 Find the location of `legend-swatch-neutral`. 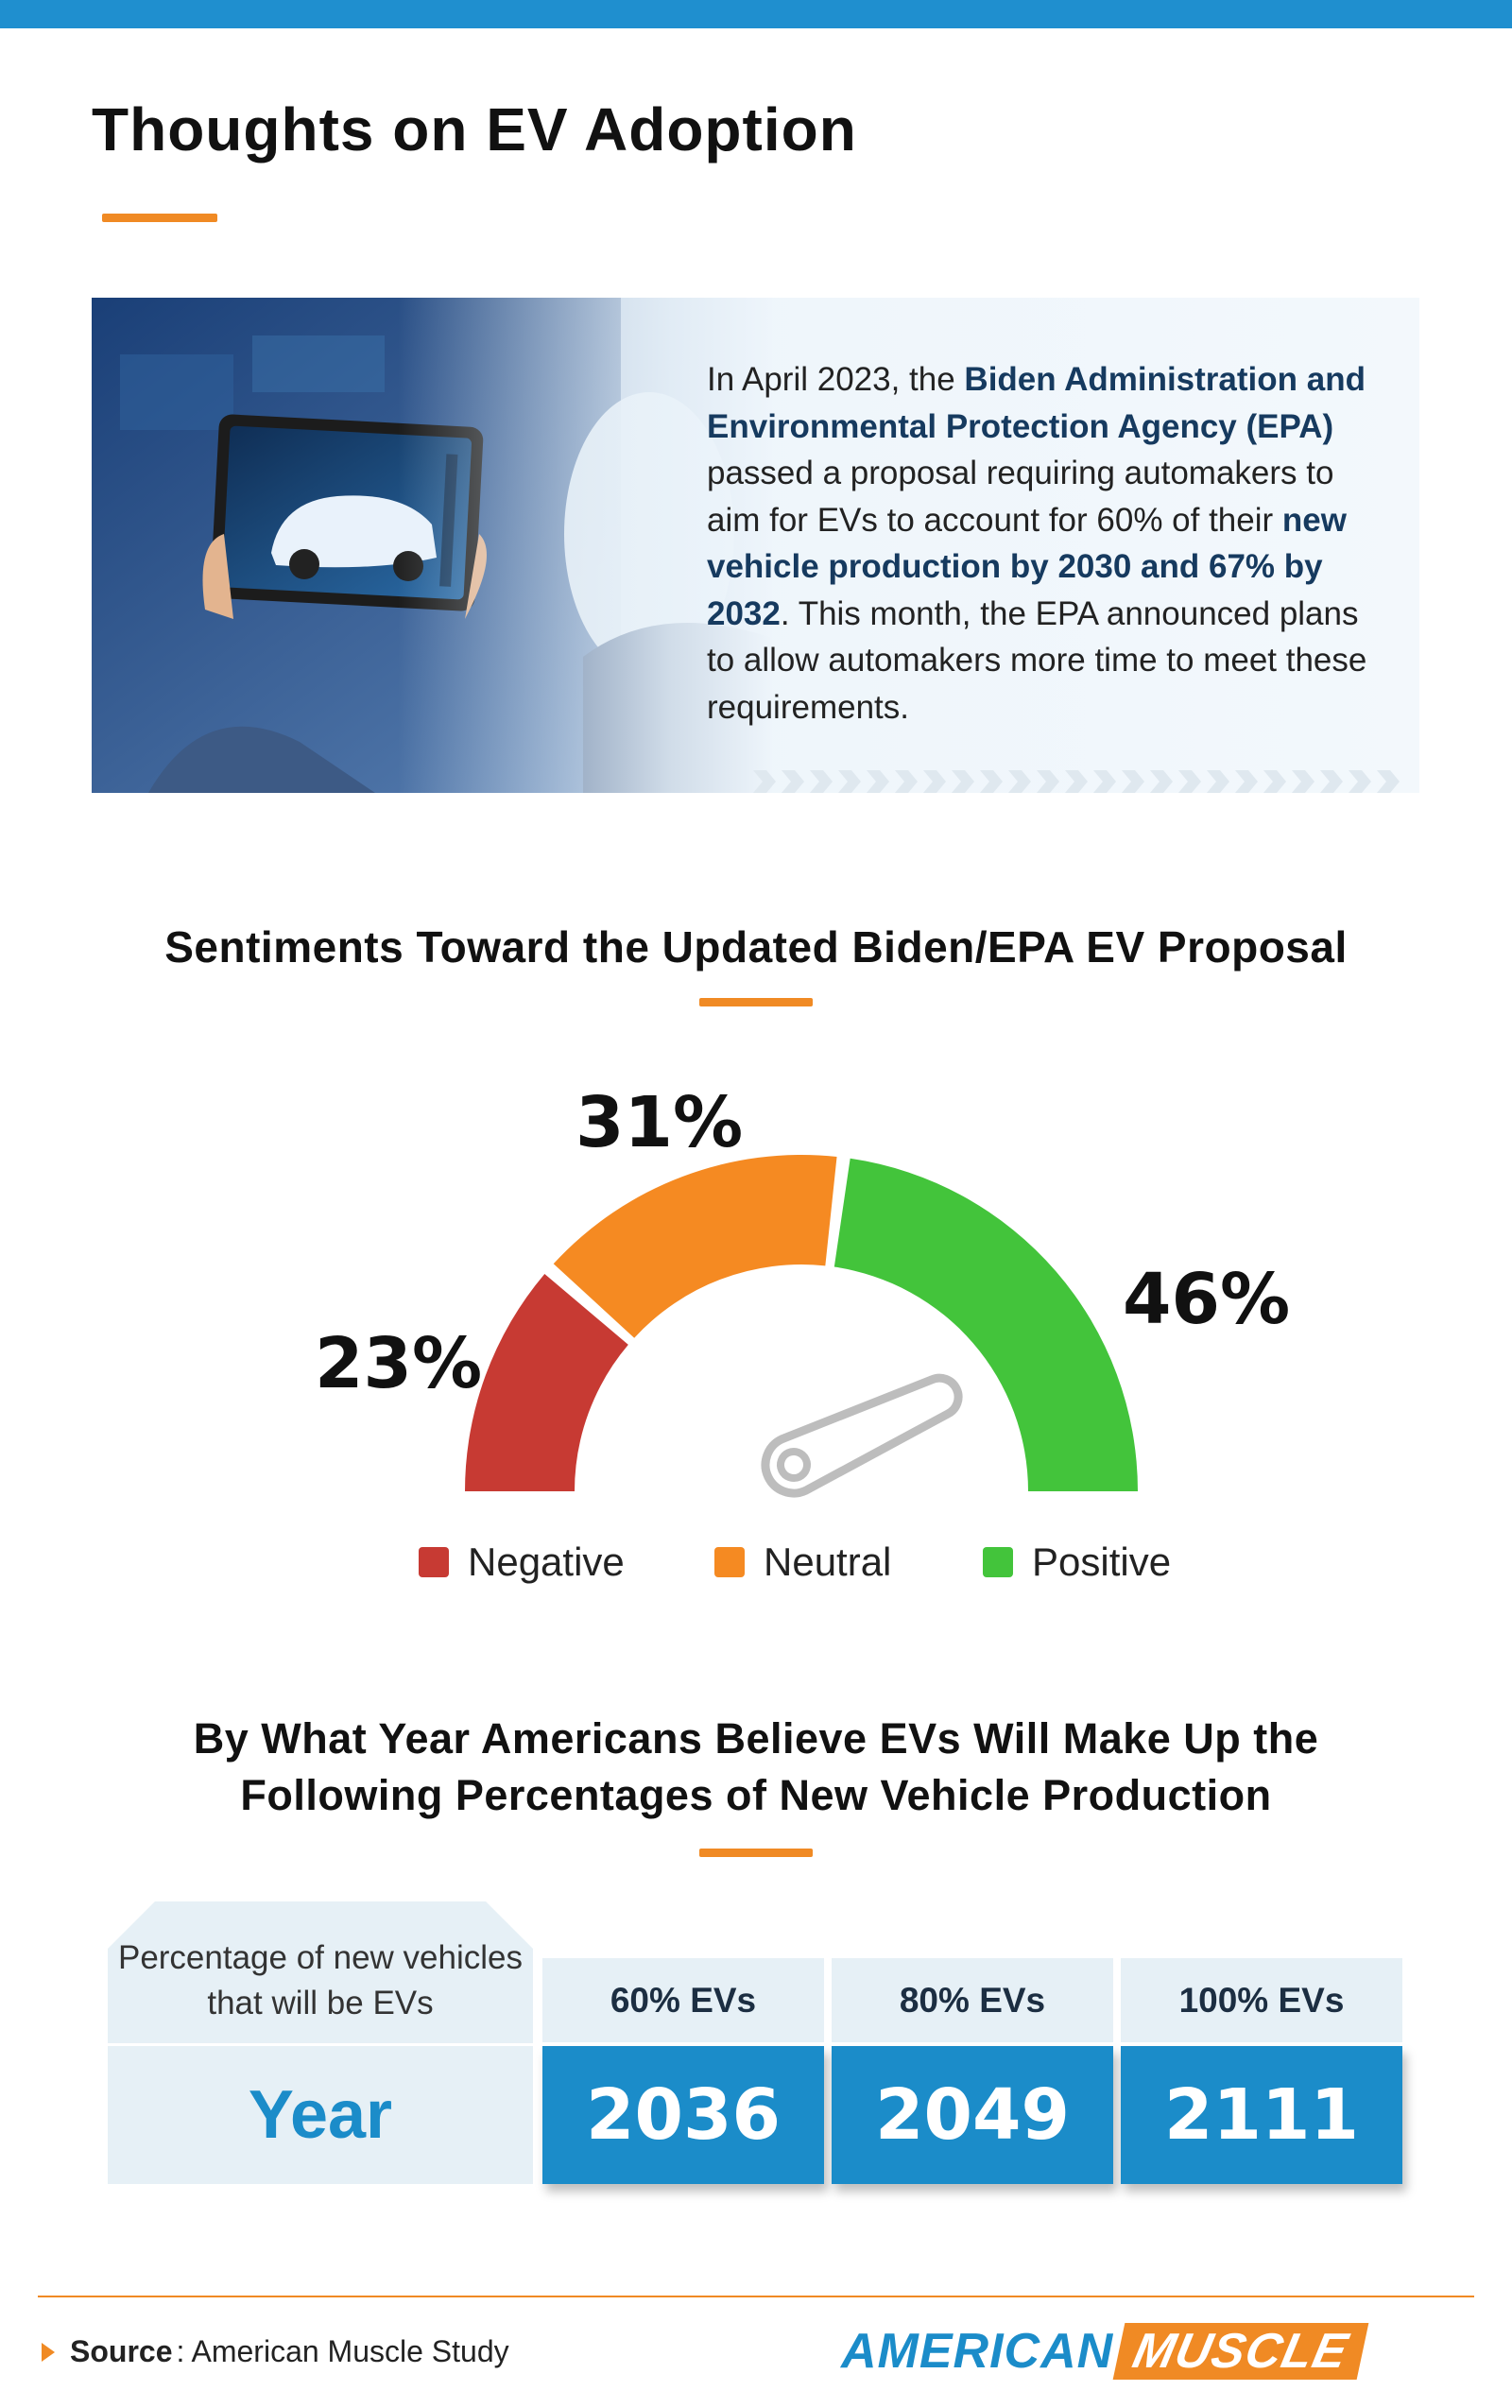

legend-swatch-neutral is located at coordinates (729, 1562).